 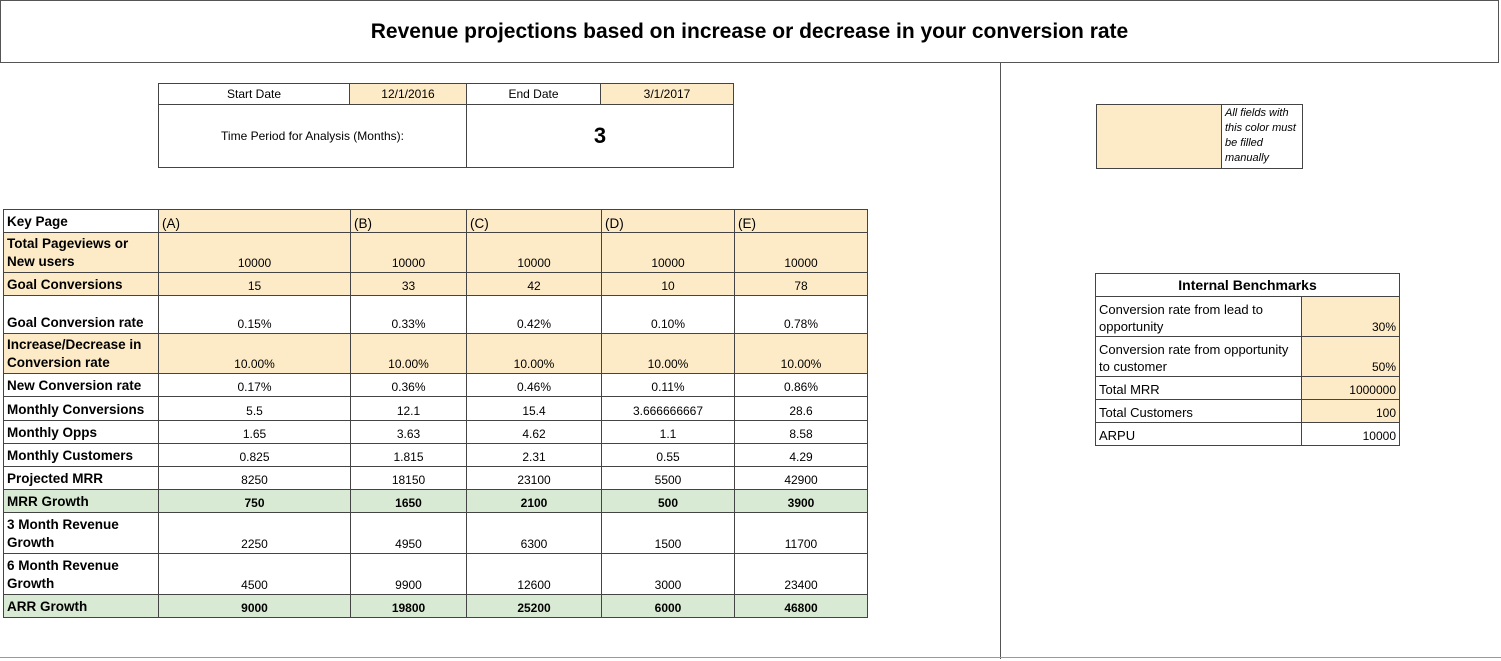 I want to click on benchmark-label: Total MRR, so click(x=1198, y=388).